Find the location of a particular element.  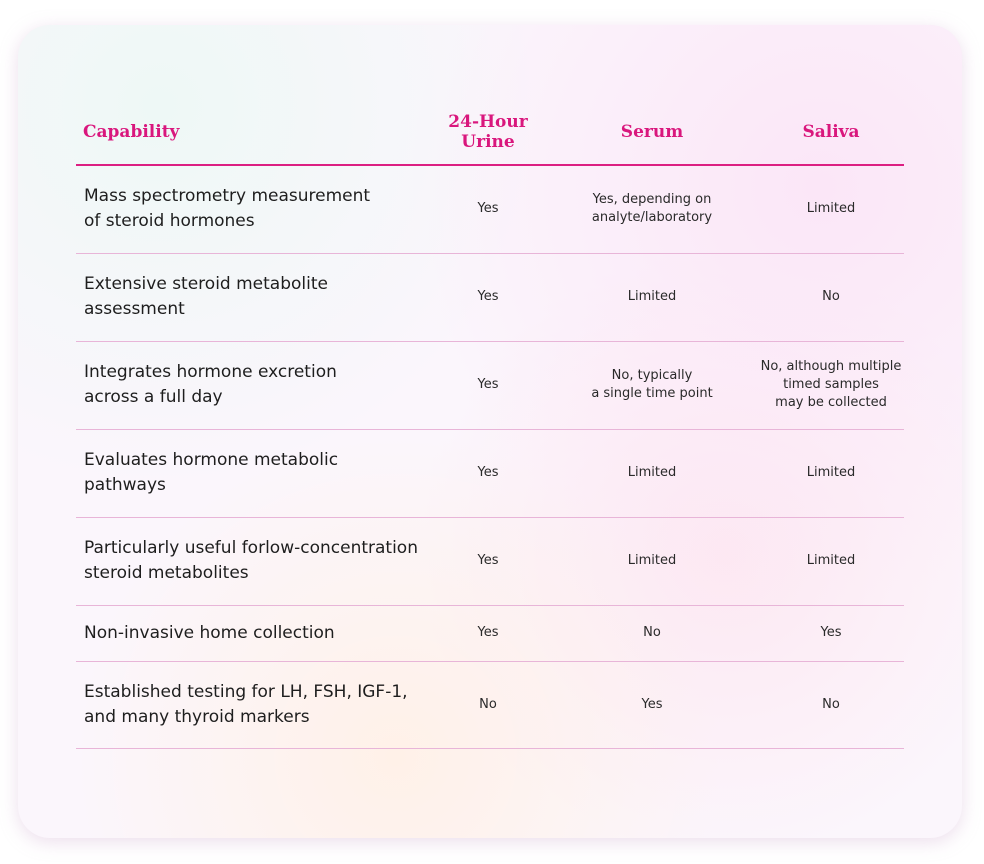

column-header: Saliva is located at coordinates (831, 133).